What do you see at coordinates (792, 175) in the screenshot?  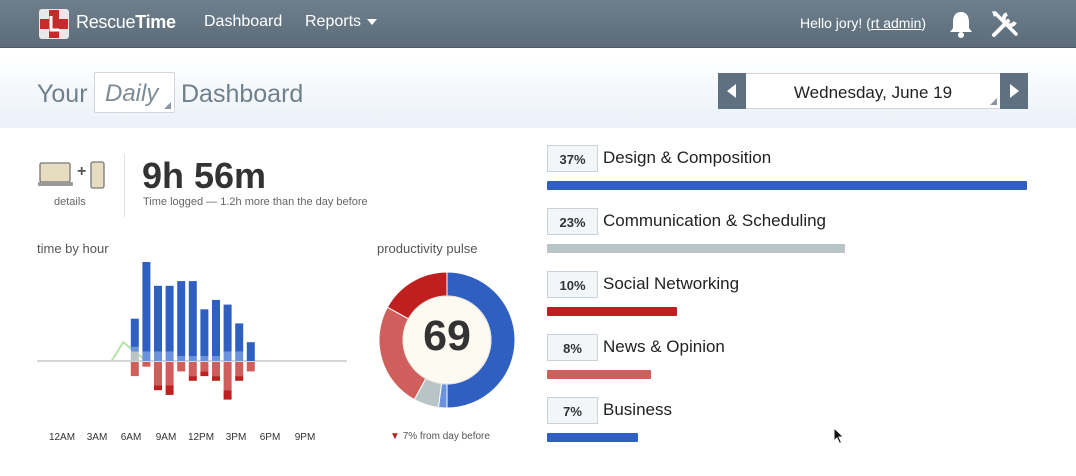 I see `category-row: 37% Design & Composition` at bounding box center [792, 175].